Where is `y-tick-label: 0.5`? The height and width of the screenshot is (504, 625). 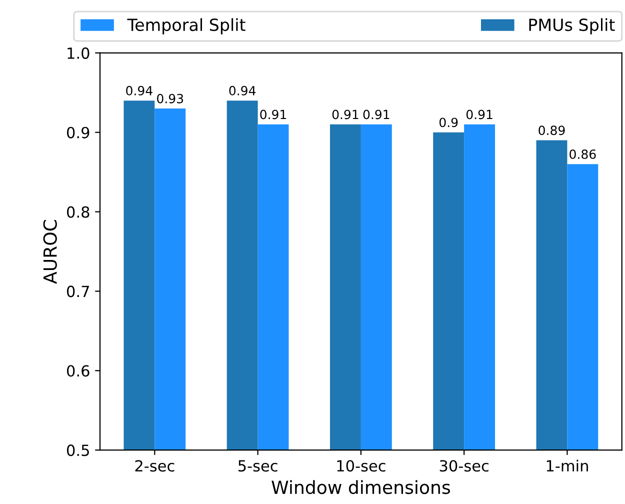 y-tick-label: 0.5 is located at coordinates (77, 450).